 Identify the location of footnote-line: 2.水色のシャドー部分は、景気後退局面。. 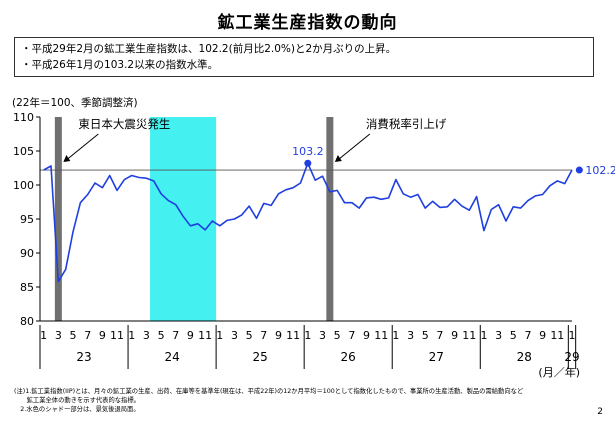
(77, 409).